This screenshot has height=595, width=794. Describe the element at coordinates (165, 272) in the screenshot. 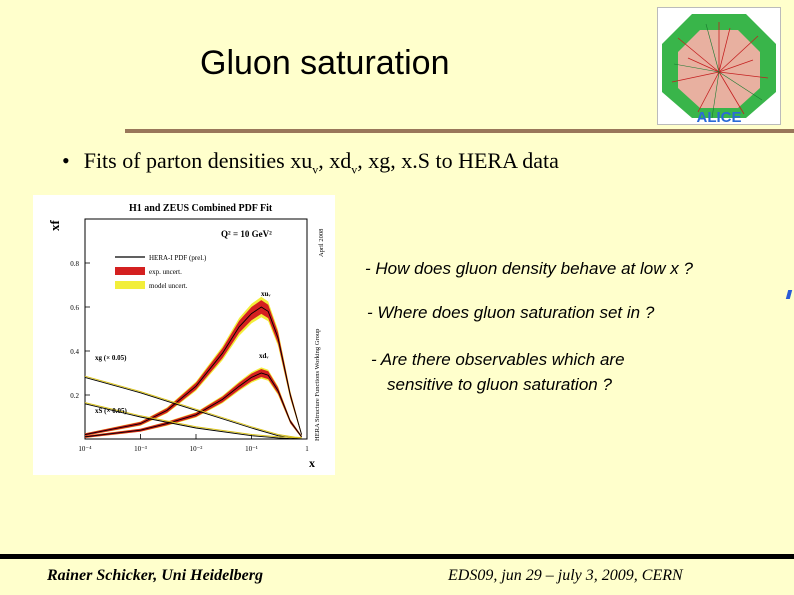

I see `legend-label-exp: exp. uncert.` at that location.